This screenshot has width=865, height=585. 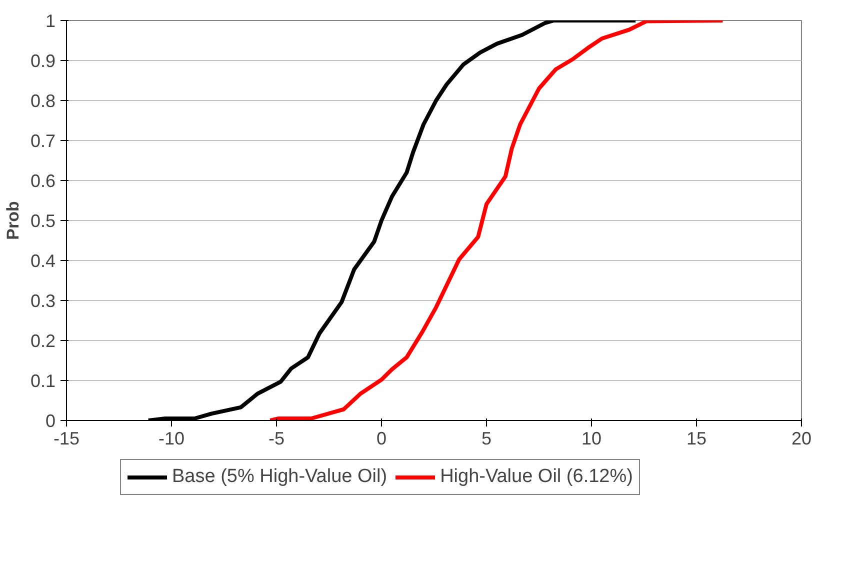 I want to click on x-tick-label: -5, so click(x=276, y=438).